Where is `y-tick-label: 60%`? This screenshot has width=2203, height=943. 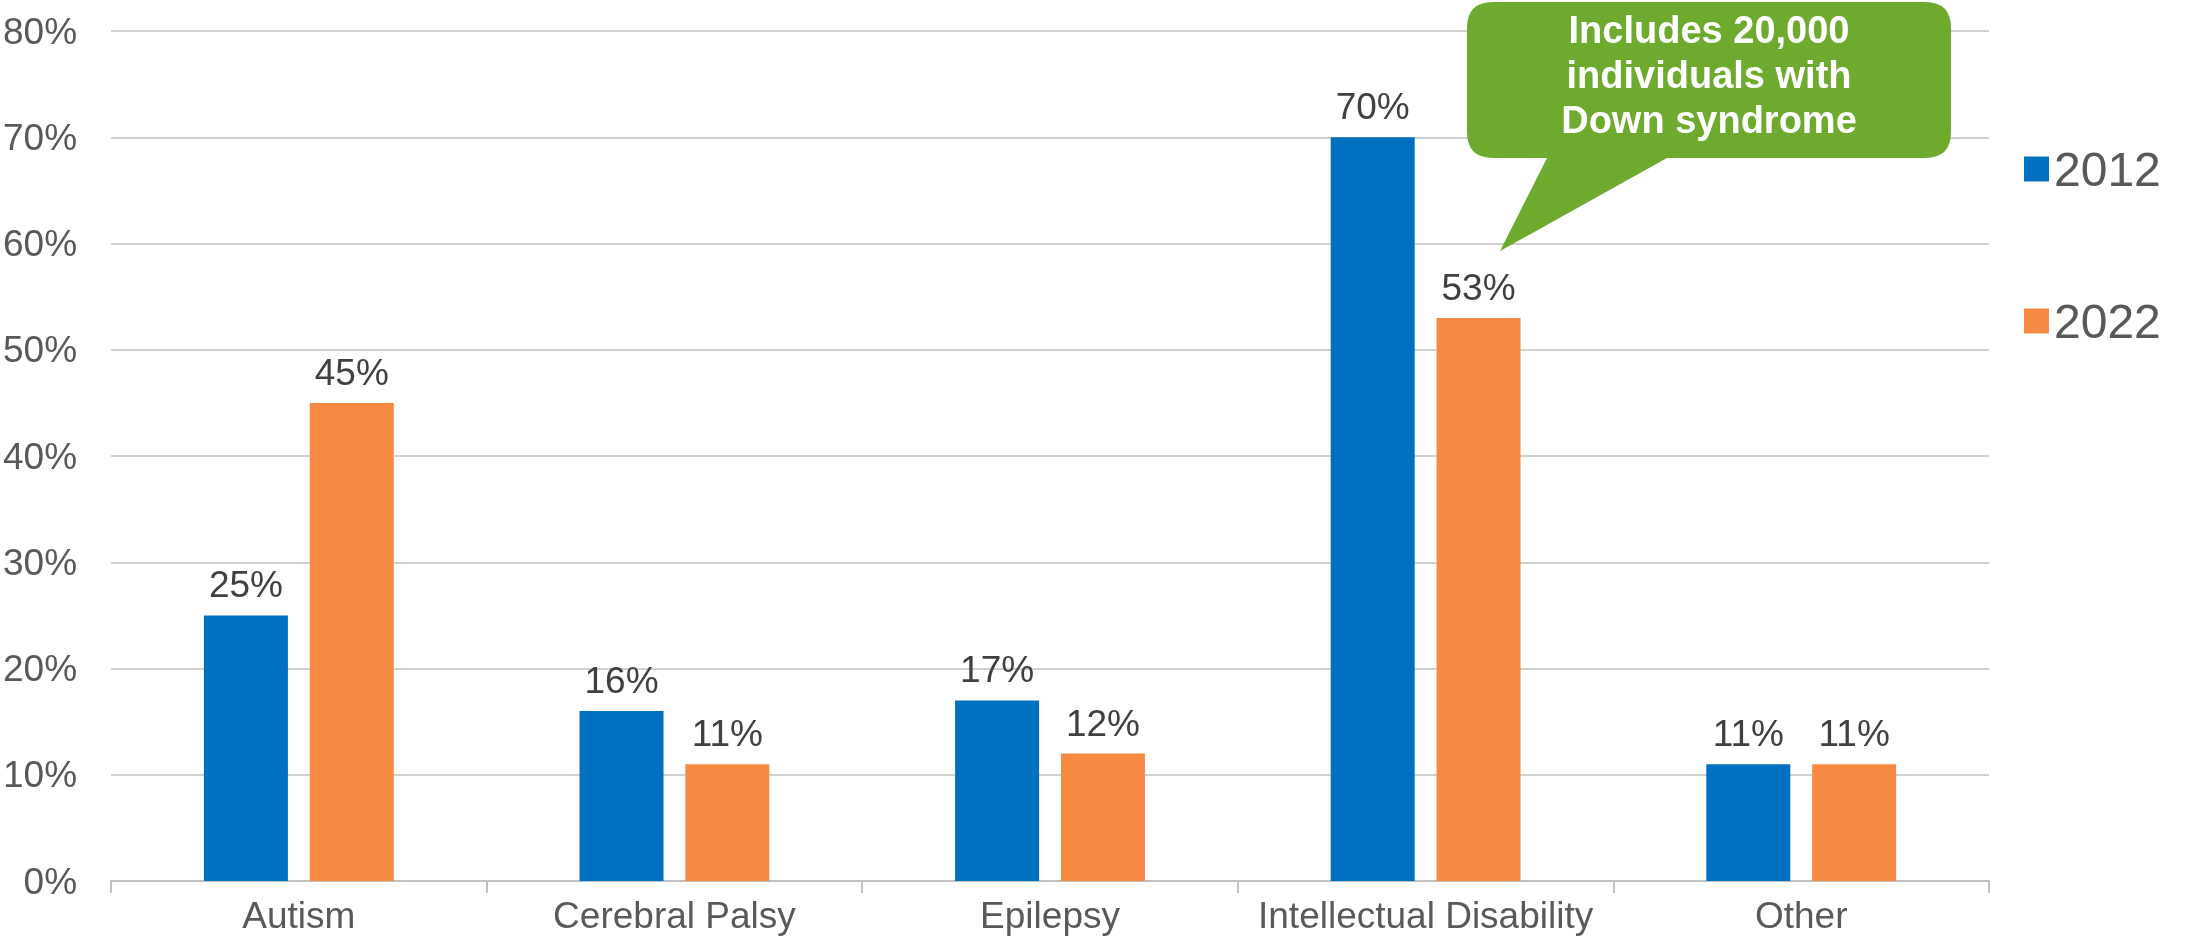
y-tick-label: 60% is located at coordinates (40, 243).